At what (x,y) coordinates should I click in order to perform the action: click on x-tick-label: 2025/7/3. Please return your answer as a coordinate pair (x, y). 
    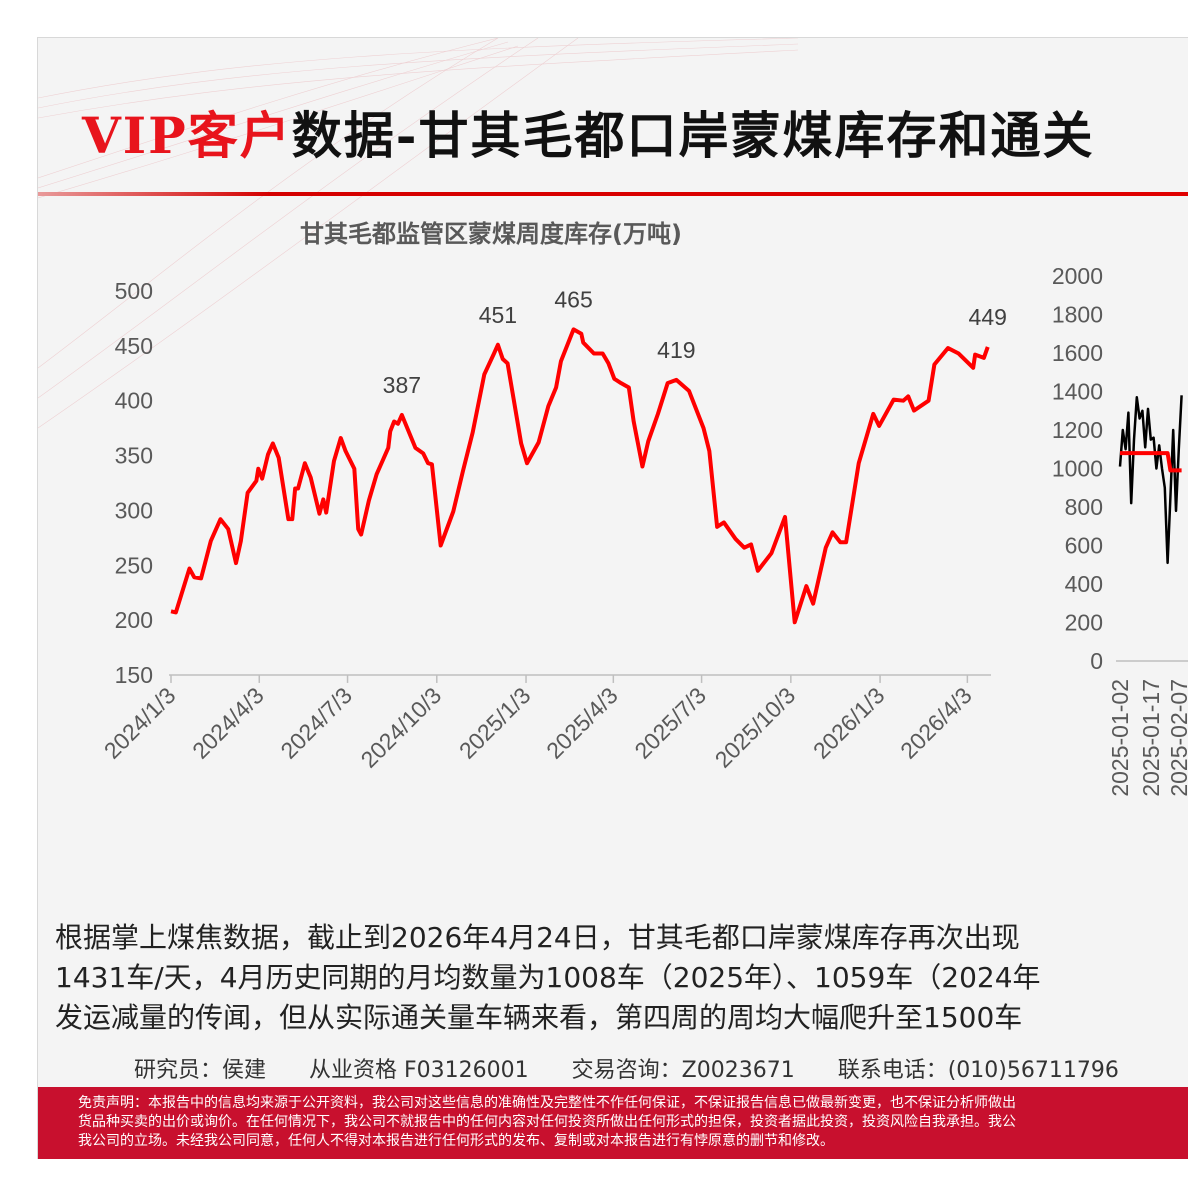
    Looking at the image, I should click on (670, 723).